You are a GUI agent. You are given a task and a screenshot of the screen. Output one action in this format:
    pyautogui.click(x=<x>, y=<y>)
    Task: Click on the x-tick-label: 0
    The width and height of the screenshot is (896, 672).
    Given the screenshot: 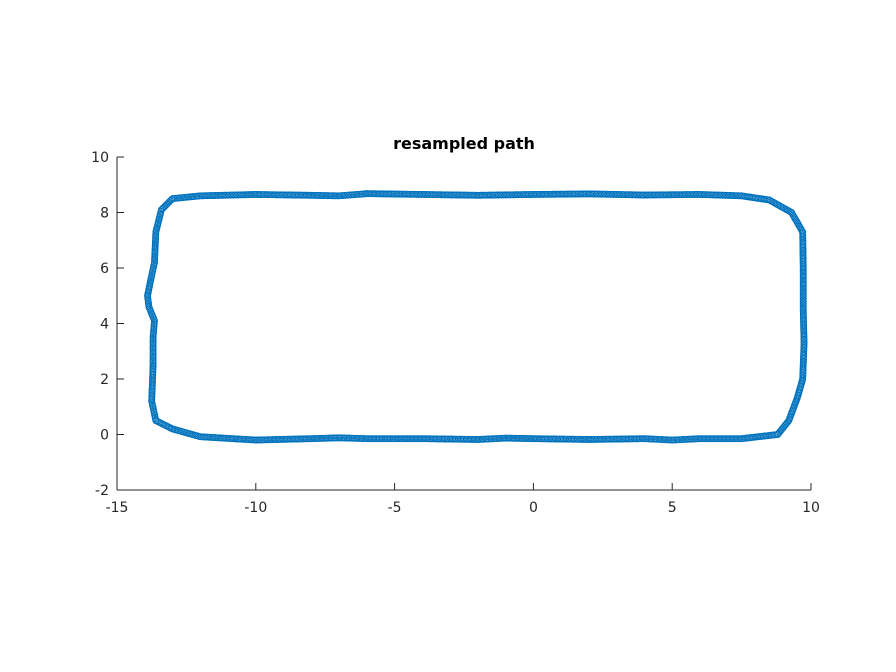 What is the action you would take?
    pyautogui.click(x=533, y=508)
    